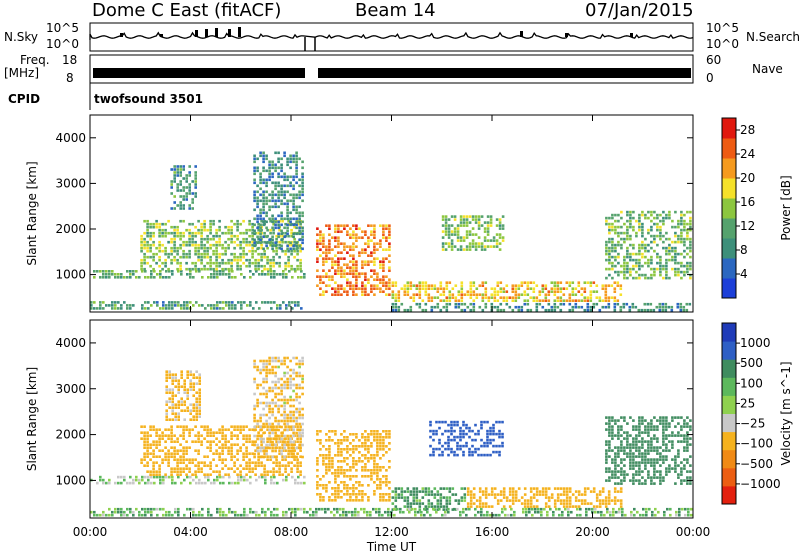 The height and width of the screenshot is (554, 800). Describe the element at coordinates (714, 60) in the screenshot. I see `nave-tick-top: 60` at that location.